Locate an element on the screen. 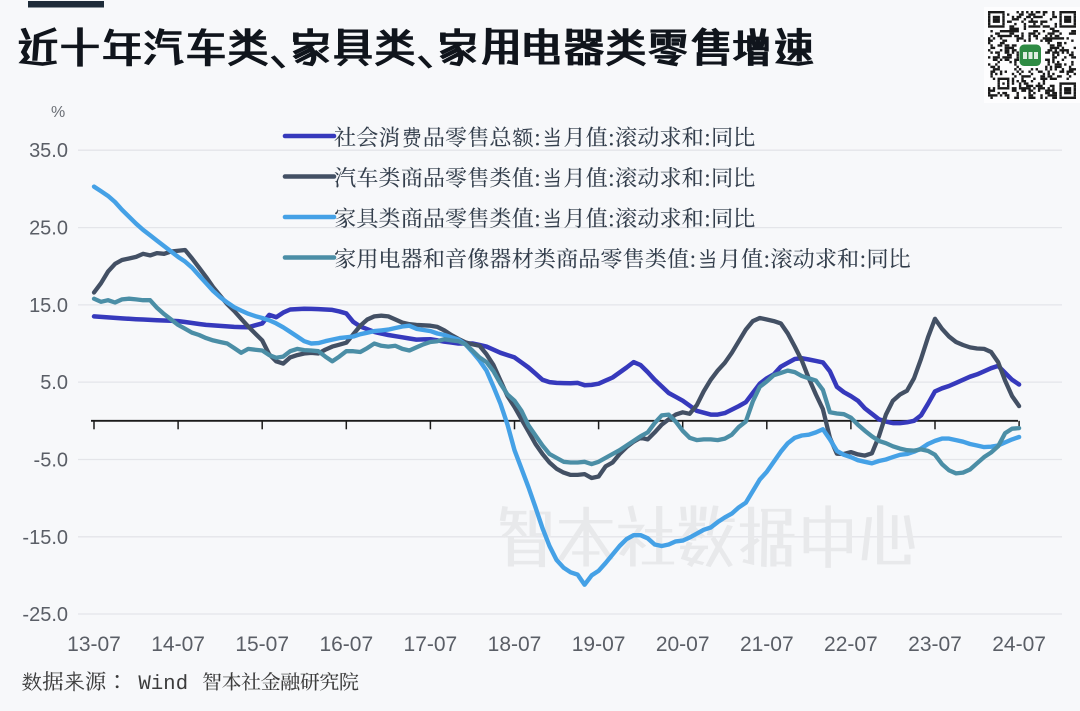 This screenshot has height=711, width=1080. svg-text: 15.0 is located at coordinates (48, 306).